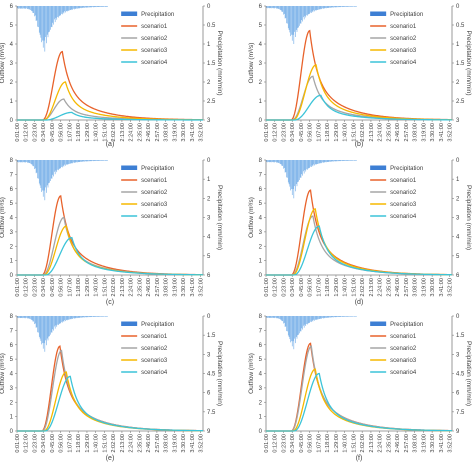 The image size is (474, 468). Describe the element at coordinates (88, 443) in the screenshot. I see `x-tick-label: 1:29:00` at that location.